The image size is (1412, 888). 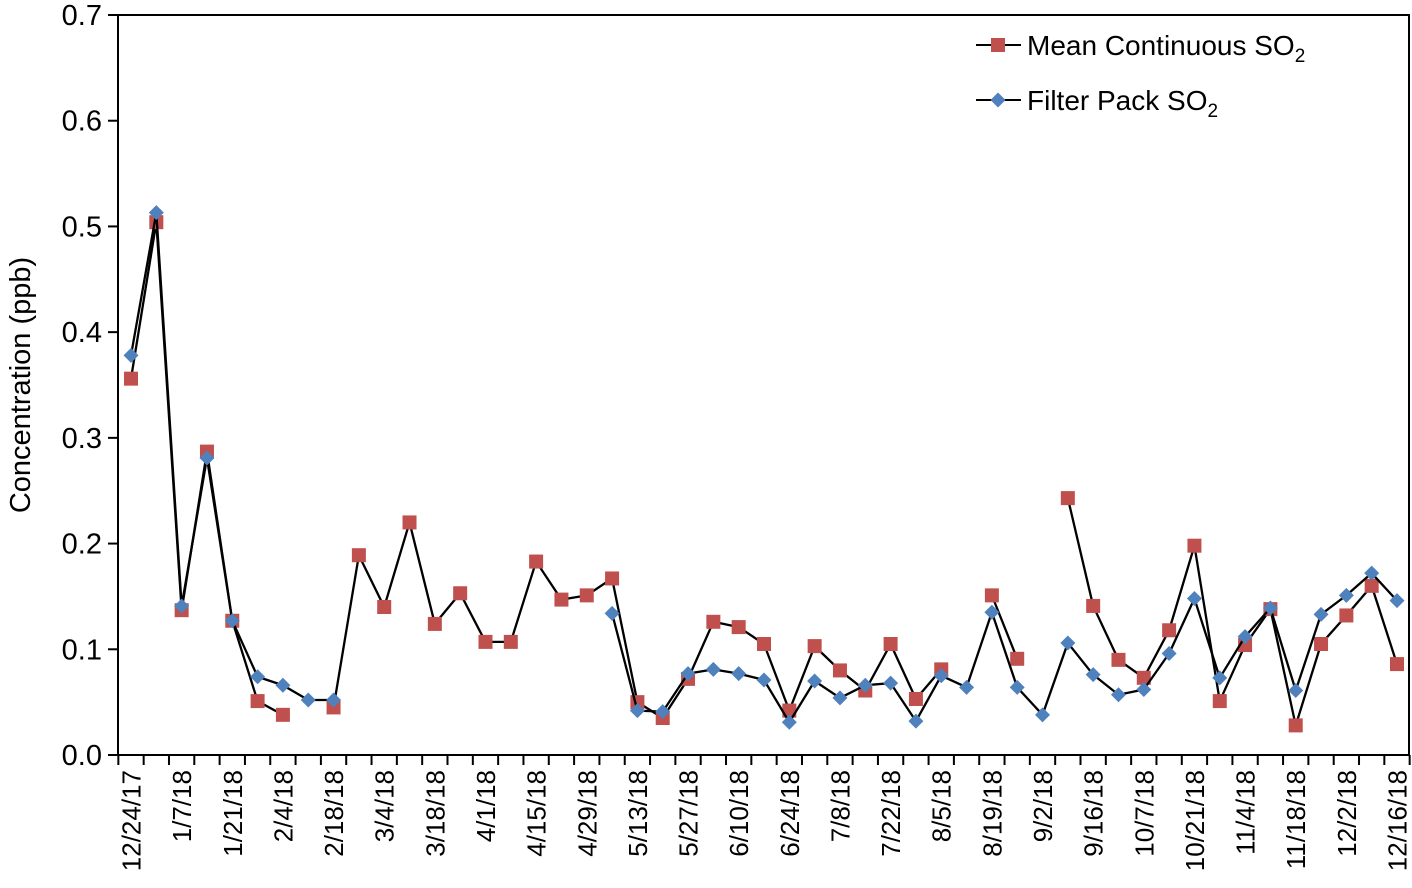 What do you see at coordinates (182, 806) in the screenshot?
I see `x-tick-label: 1/7/18` at bounding box center [182, 806].